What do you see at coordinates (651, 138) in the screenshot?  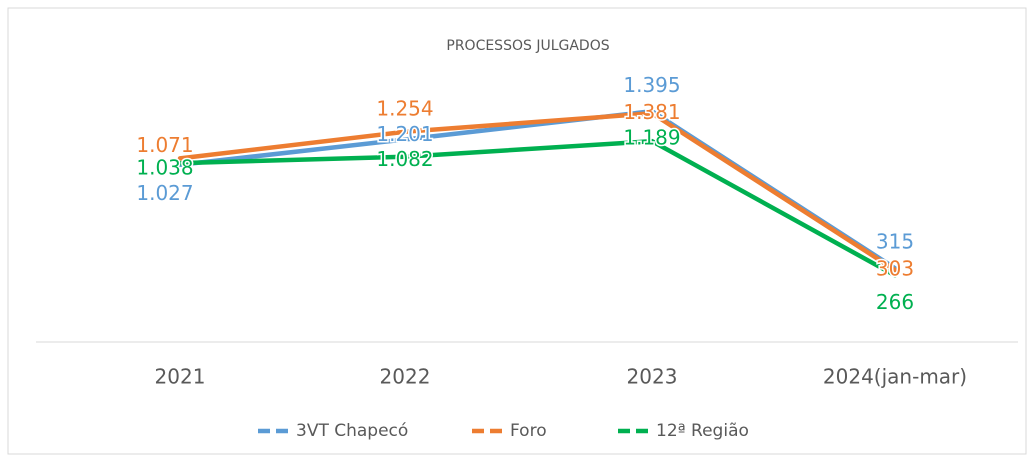 I see `data-label: 1.189` at bounding box center [651, 138].